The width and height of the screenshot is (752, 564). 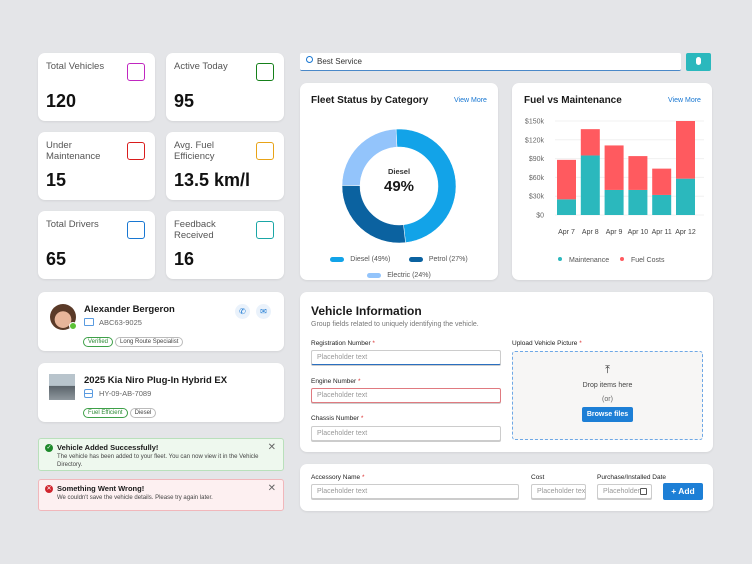 I want to click on stat-value: 15, so click(x=56, y=180).